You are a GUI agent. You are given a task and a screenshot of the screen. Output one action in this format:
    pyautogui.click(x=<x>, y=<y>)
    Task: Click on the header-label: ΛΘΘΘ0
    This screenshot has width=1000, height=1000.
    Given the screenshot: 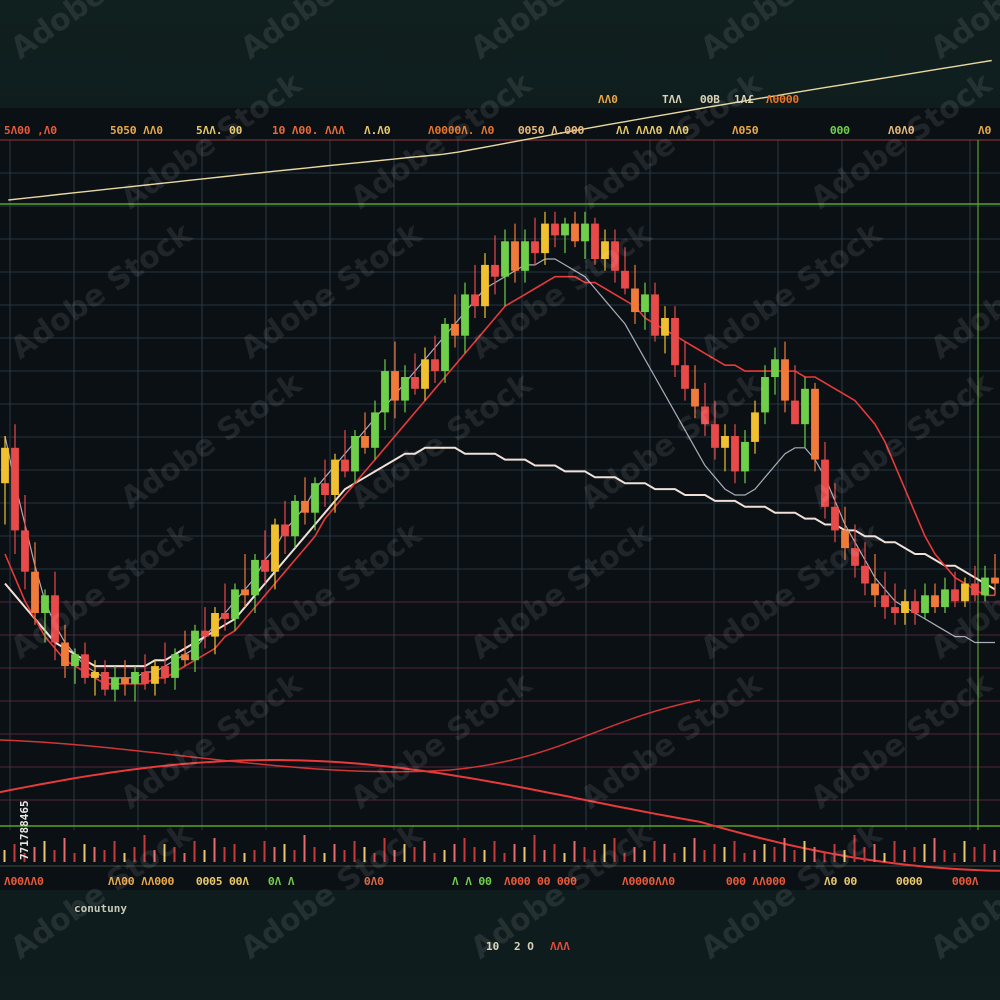 What is the action you would take?
    pyautogui.click(x=782, y=99)
    